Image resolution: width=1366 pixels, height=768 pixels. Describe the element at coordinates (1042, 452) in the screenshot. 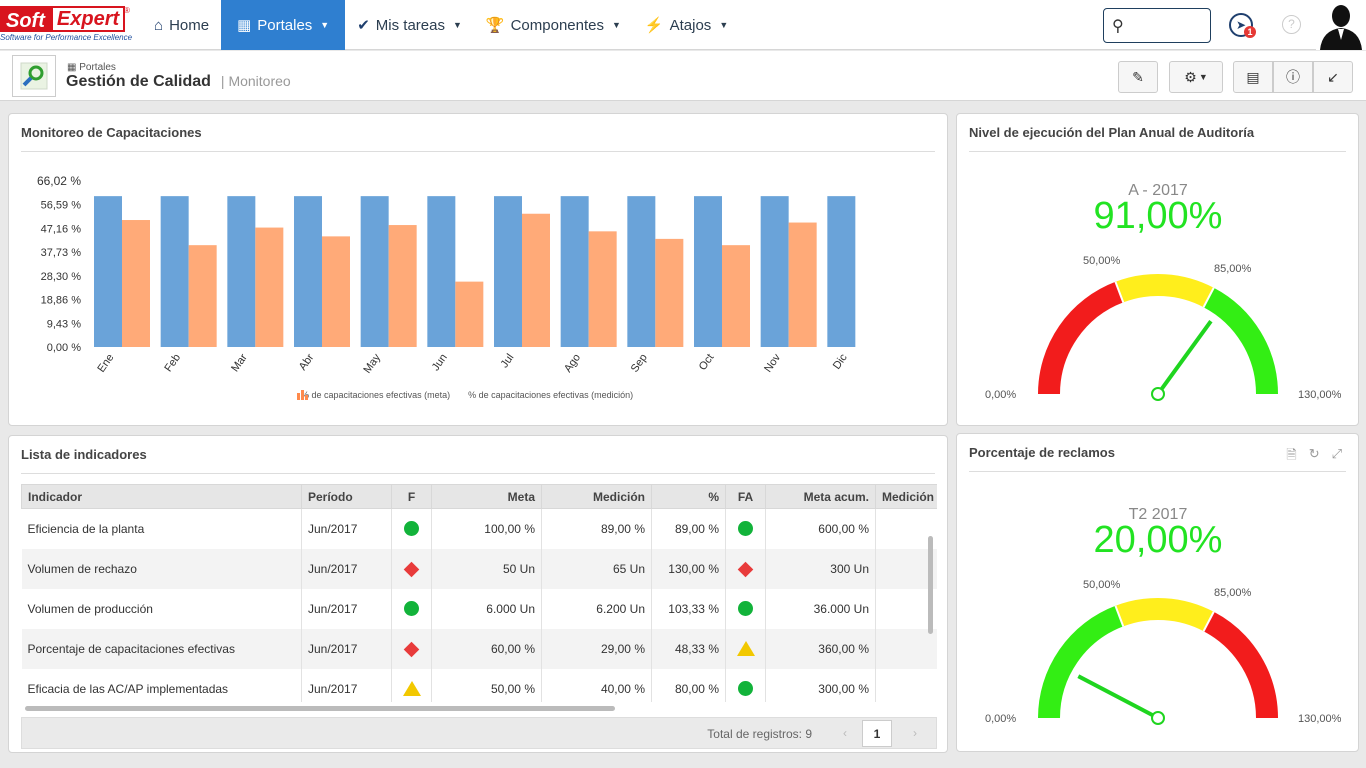

I see `reclamos-title: Porcentaje de reclamos` at that location.